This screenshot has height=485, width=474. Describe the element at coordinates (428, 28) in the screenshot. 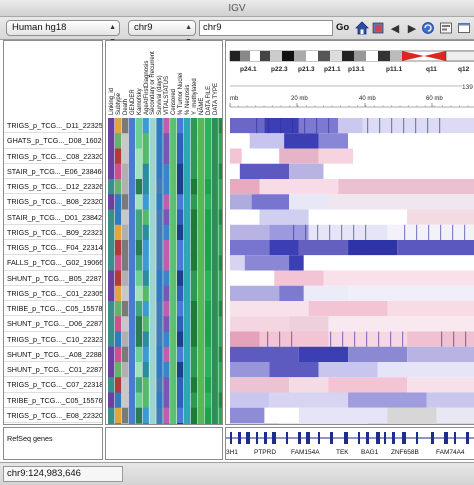

I see `refresh-icon` at that location.